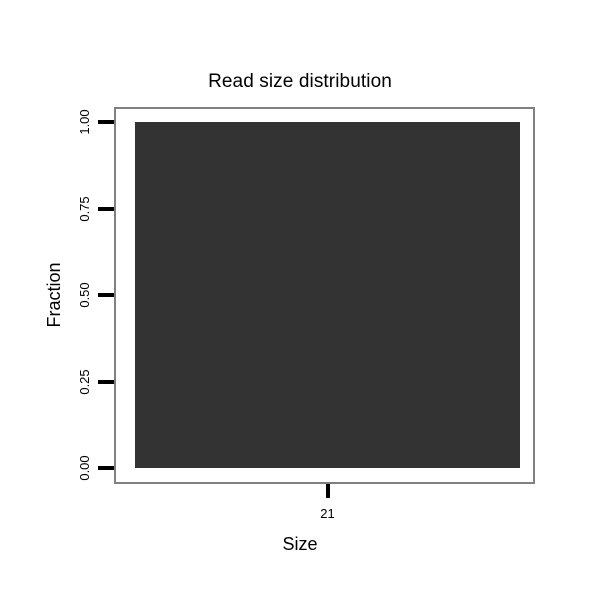 The width and height of the screenshot is (600, 600). What do you see at coordinates (84, 122) in the screenshot?
I see `y-axis-tick-label: 1.00` at bounding box center [84, 122].